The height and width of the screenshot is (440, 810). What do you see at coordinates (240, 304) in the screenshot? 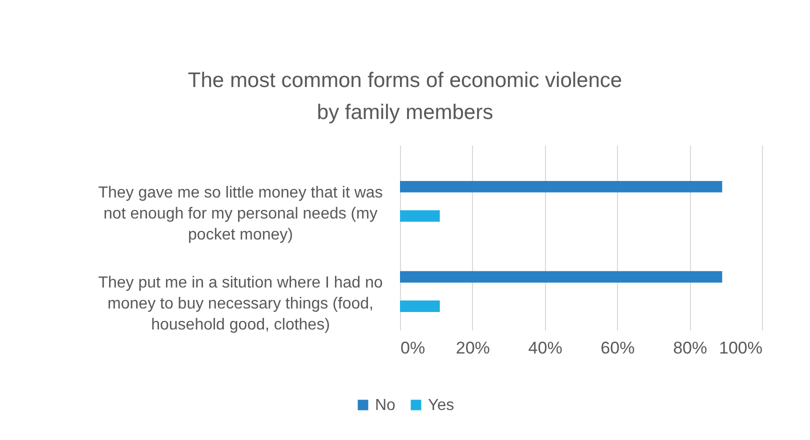
I see `y-tick-label: They put me in a sitution where I had no money to buy necessary things (food, household good, clothes)` at bounding box center [240, 304].